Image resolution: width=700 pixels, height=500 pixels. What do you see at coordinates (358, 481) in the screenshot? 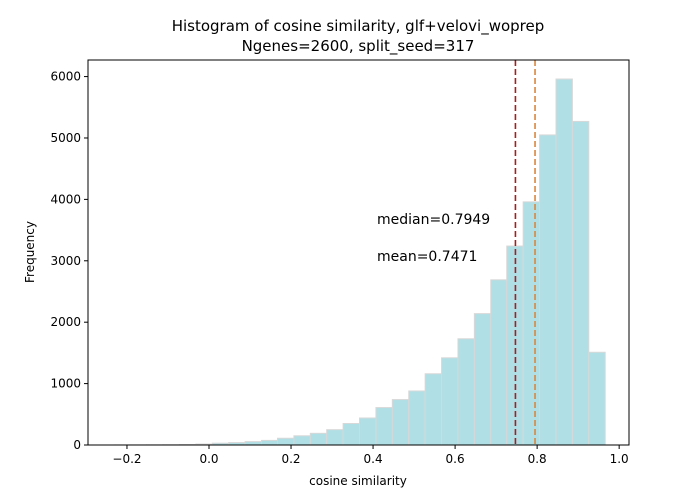
I see `x-axis-label: cosine similarity` at bounding box center [358, 481].